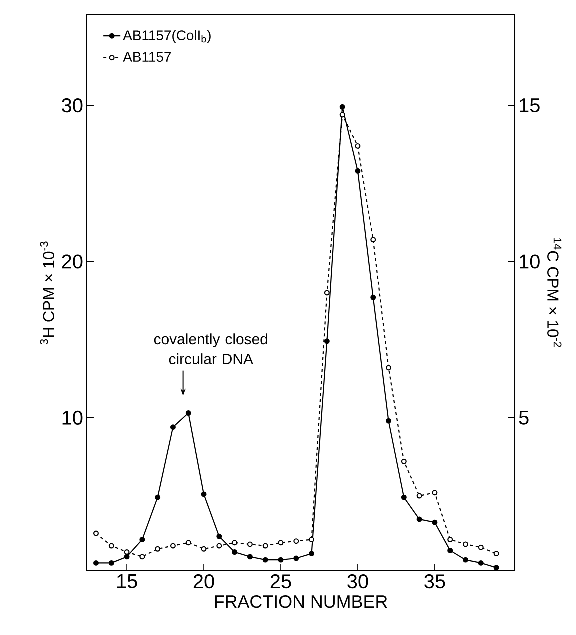 This screenshot has width=576, height=635. Describe the element at coordinates (47, 293) in the screenshot. I see `y-axis-title: $^{3}$H CPM × 10$^{-3}$` at that location.